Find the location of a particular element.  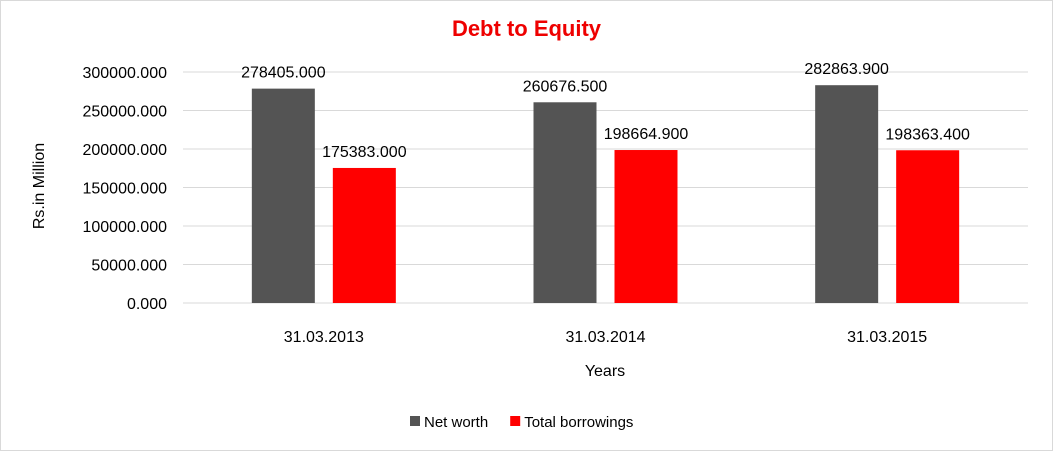

legend-item: Net worth is located at coordinates (449, 422).